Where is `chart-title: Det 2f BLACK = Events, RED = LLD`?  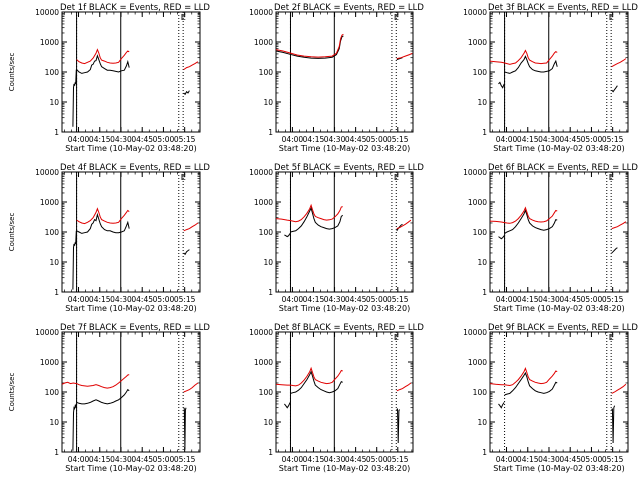 chart-title: Det 2f BLACK = Events, RED = LLD is located at coordinates (349, 8).